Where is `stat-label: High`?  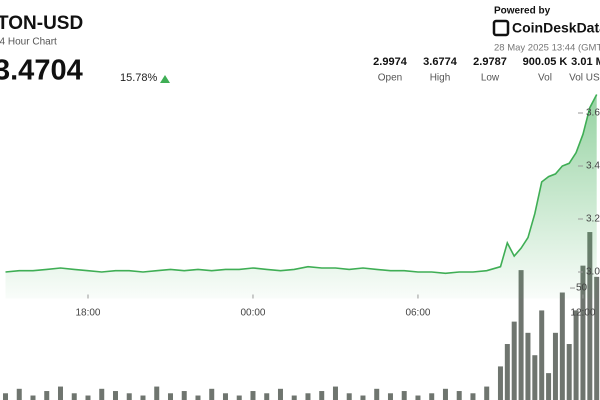 stat-label: High is located at coordinates (440, 78).